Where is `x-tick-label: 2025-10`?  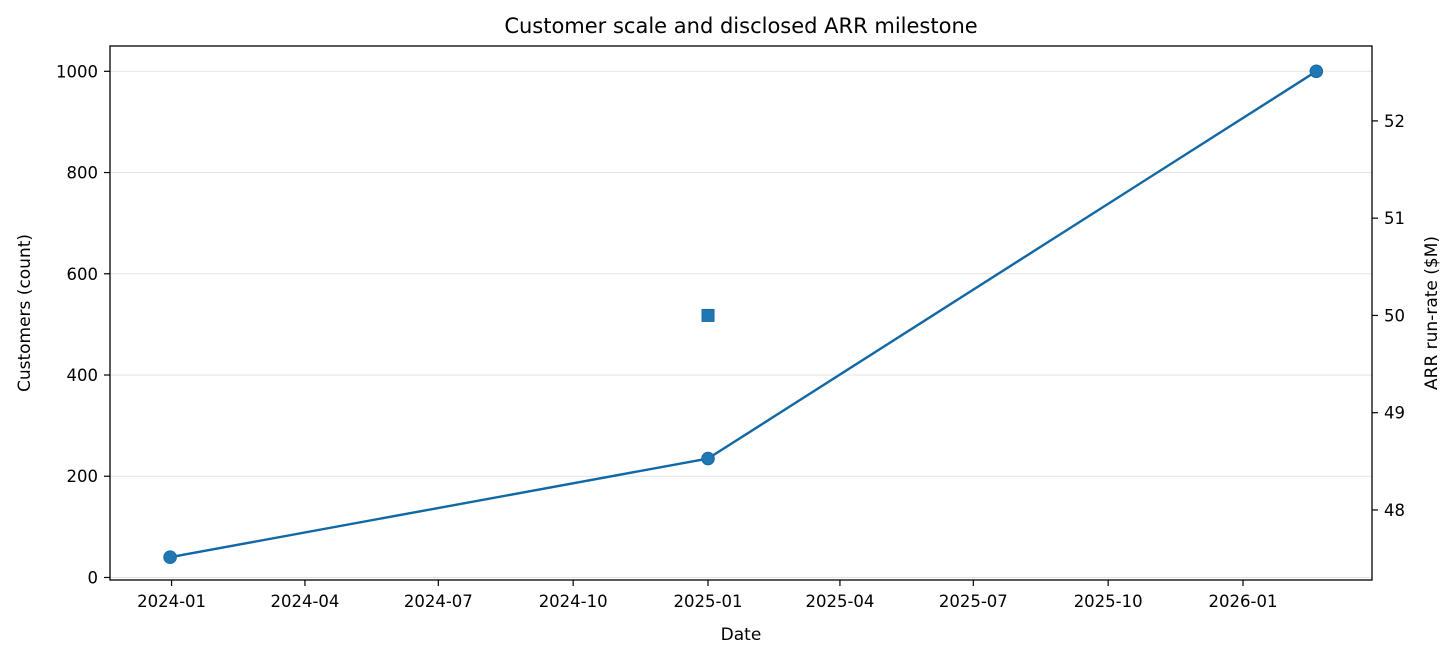 x-tick-label: 2025-10 is located at coordinates (1108, 601).